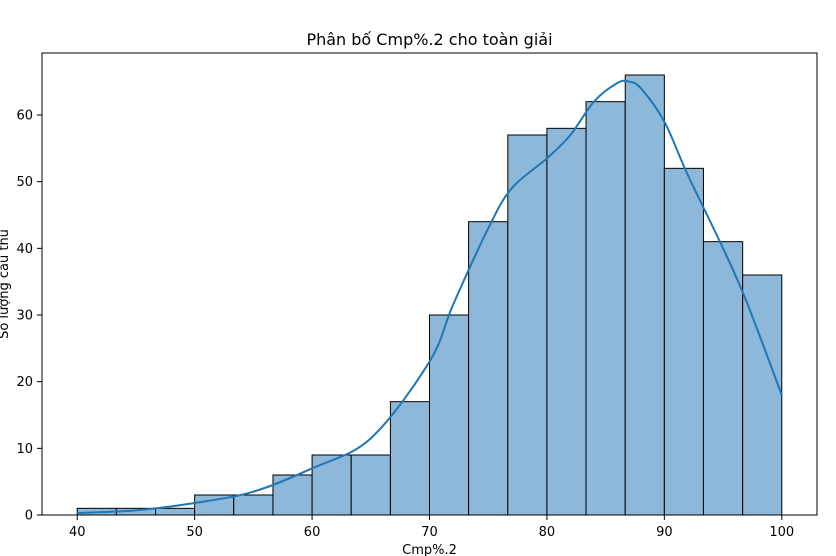 This screenshot has height=556, width=836. Describe the element at coordinates (664, 532) in the screenshot. I see `x-tick-label: 90` at that location.